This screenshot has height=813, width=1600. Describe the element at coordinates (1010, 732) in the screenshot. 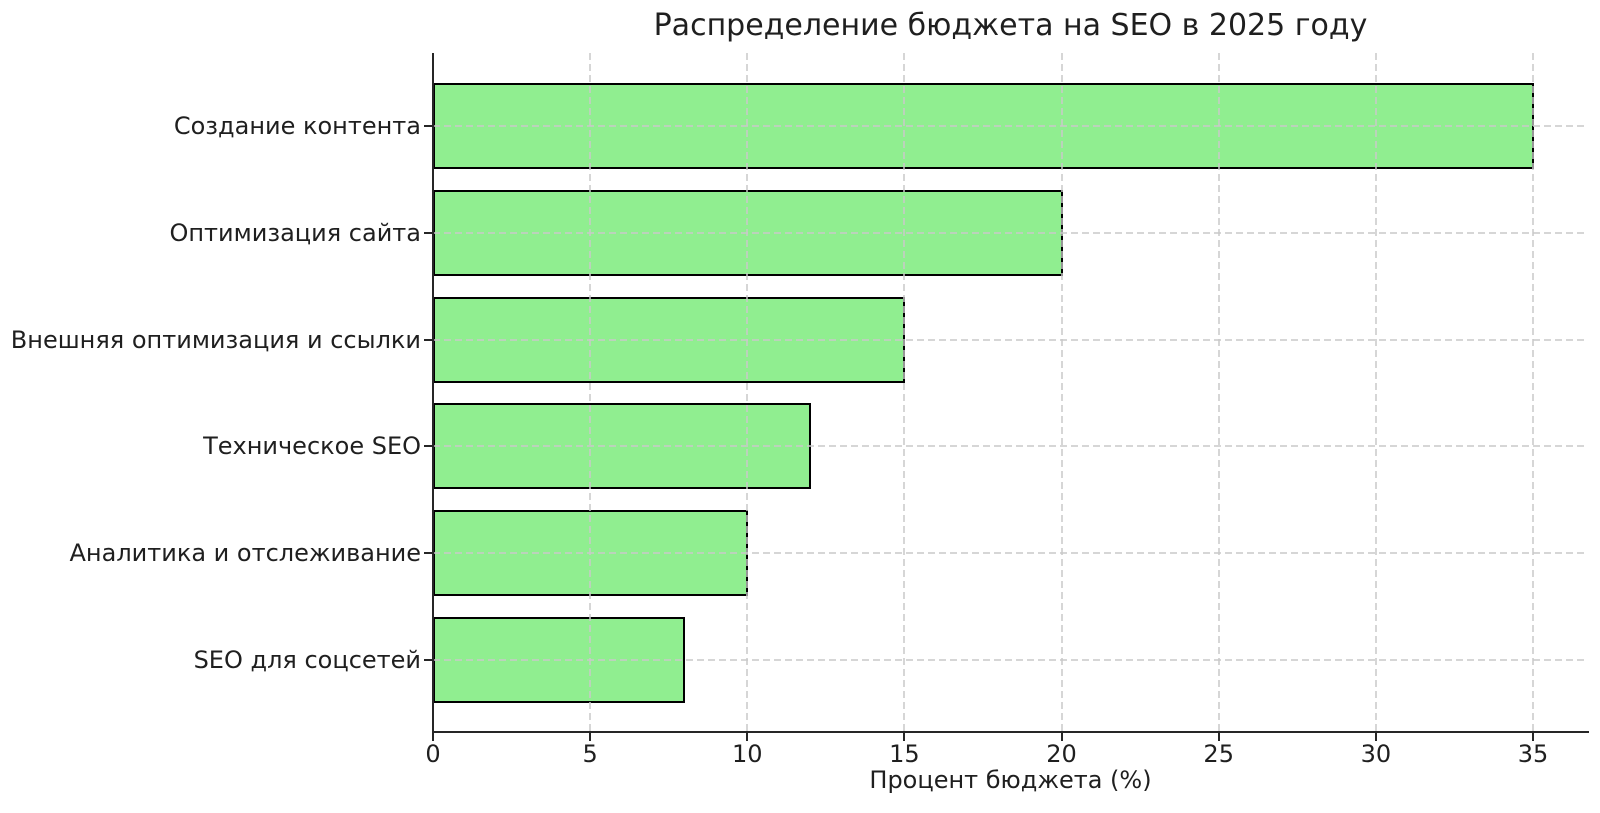

I see `x-axis-spine` at that location.